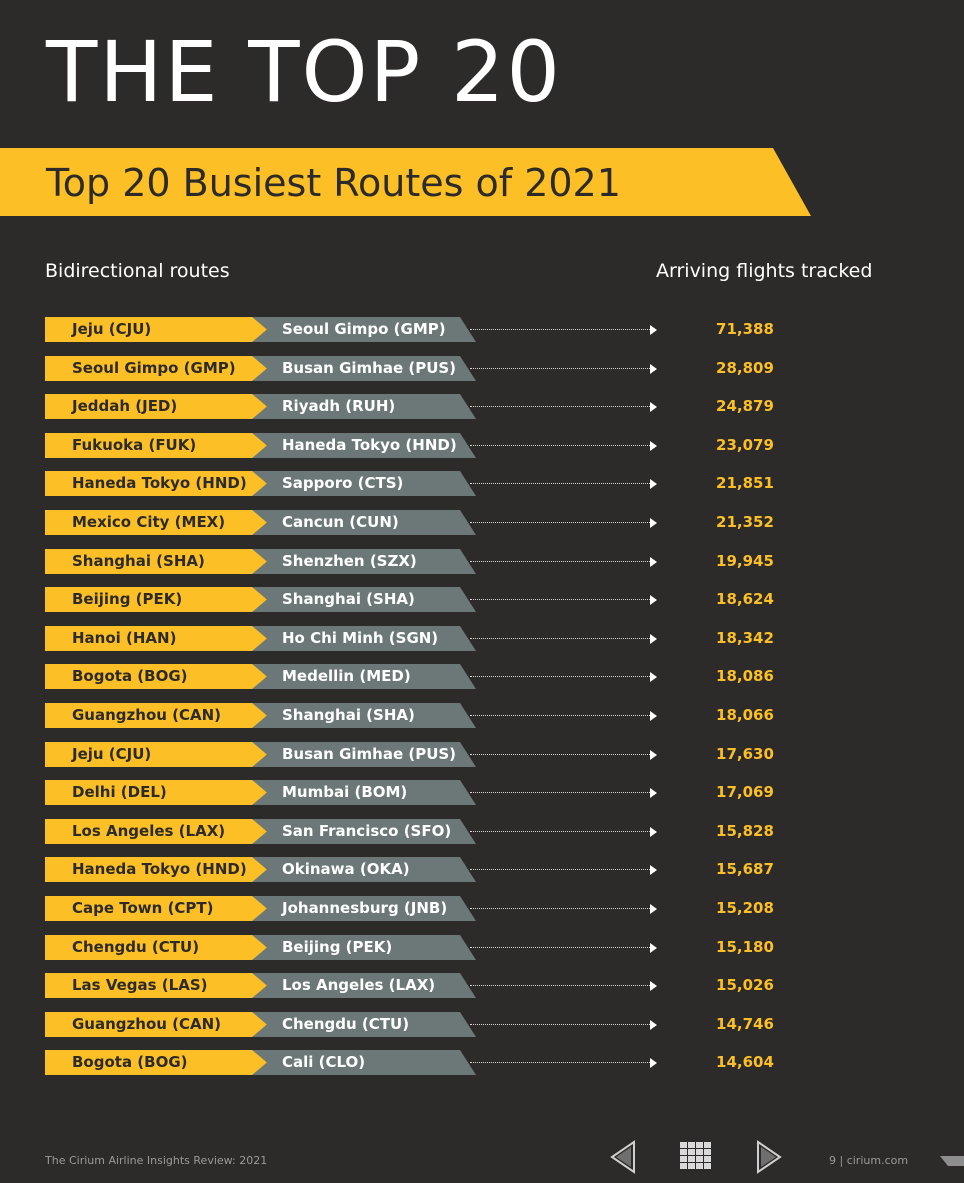 The width and height of the screenshot is (964, 1183). I want to click on route-destination: Los Angeles (LAX), so click(359, 985).